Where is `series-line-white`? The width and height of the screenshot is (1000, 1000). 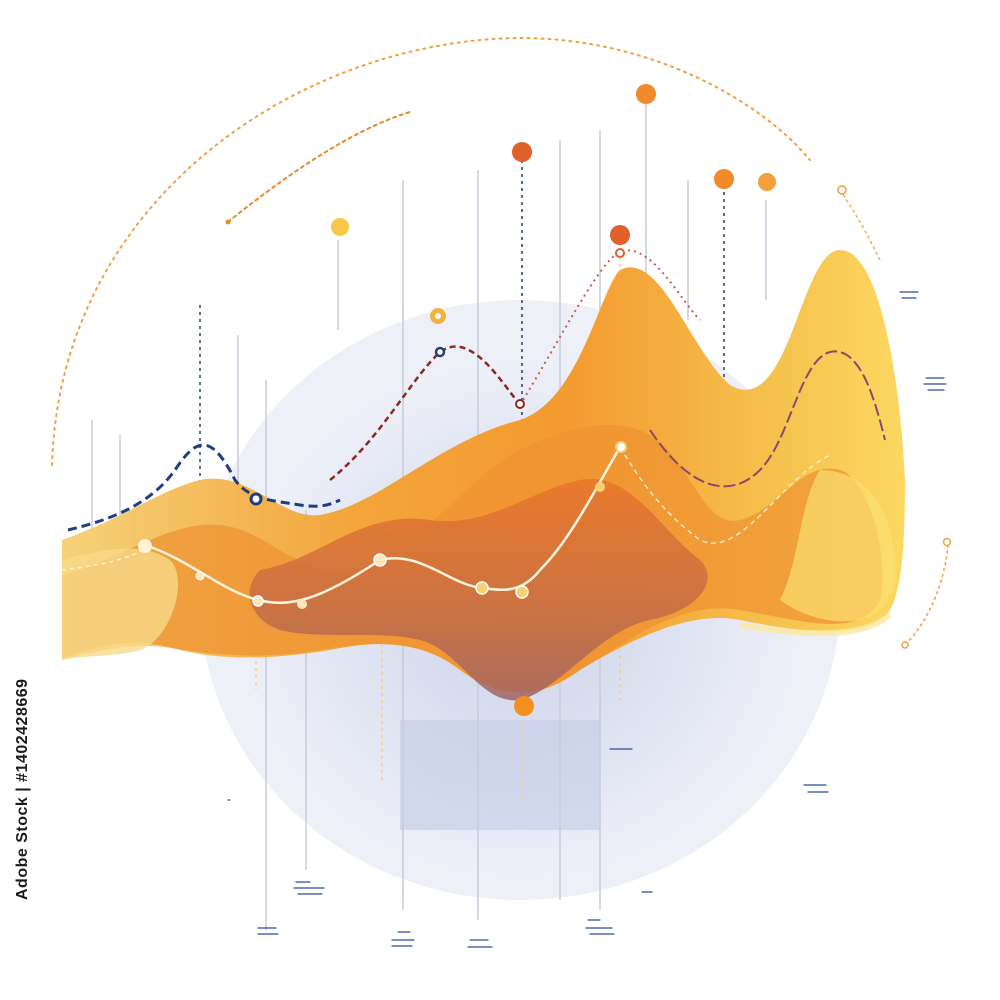
series-line-white is located at coordinates (446, 525).